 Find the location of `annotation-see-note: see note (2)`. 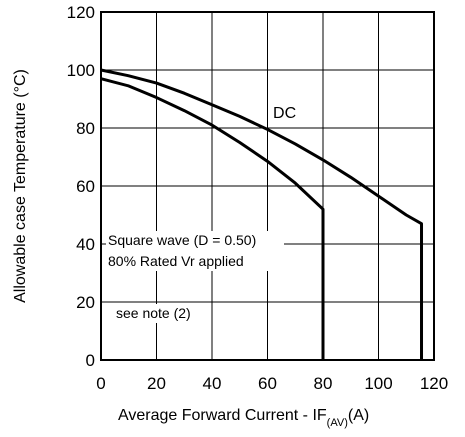

annotation-see-note: see note (2) is located at coordinates (153, 313).